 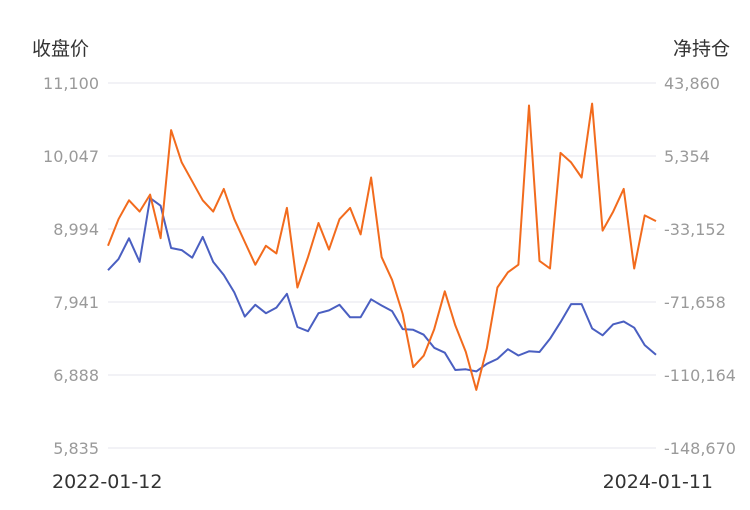 I want to click on left-tick-label: 6,888, so click(x=76, y=375).